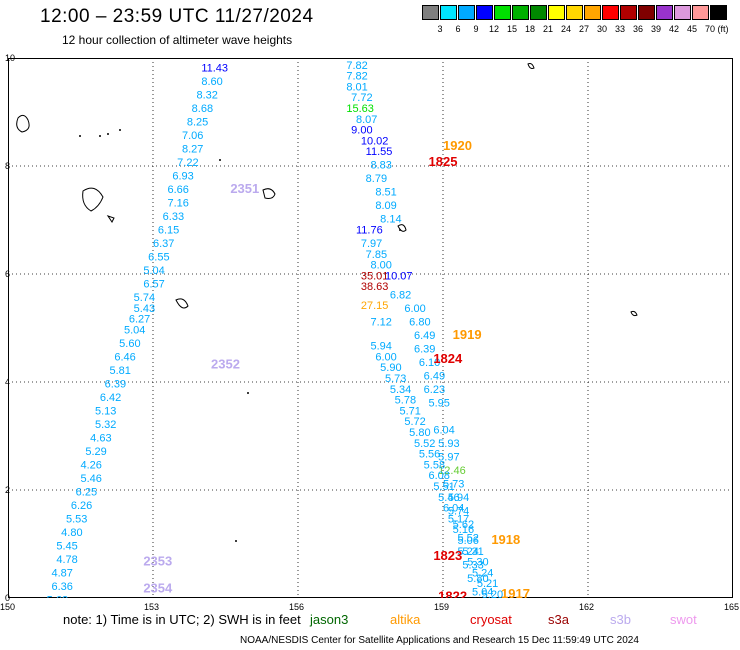  What do you see at coordinates (385, 357) in the screenshot?
I see `wave-height-value: 6.00` at bounding box center [385, 357].